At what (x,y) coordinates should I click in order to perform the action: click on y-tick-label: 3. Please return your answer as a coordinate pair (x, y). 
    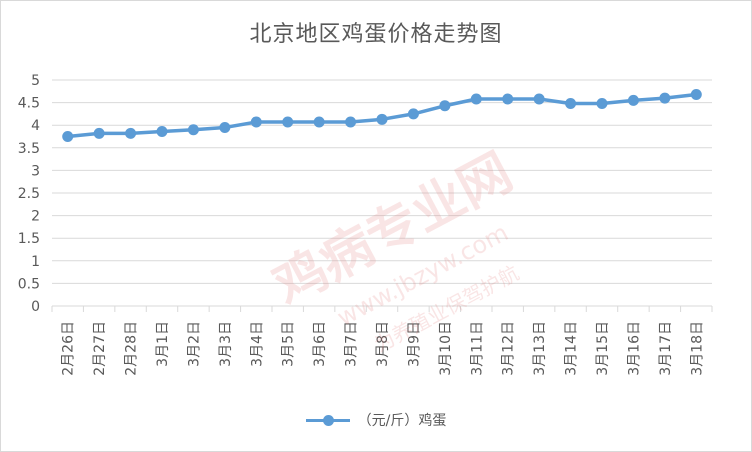
    Looking at the image, I should click on (35, 171).